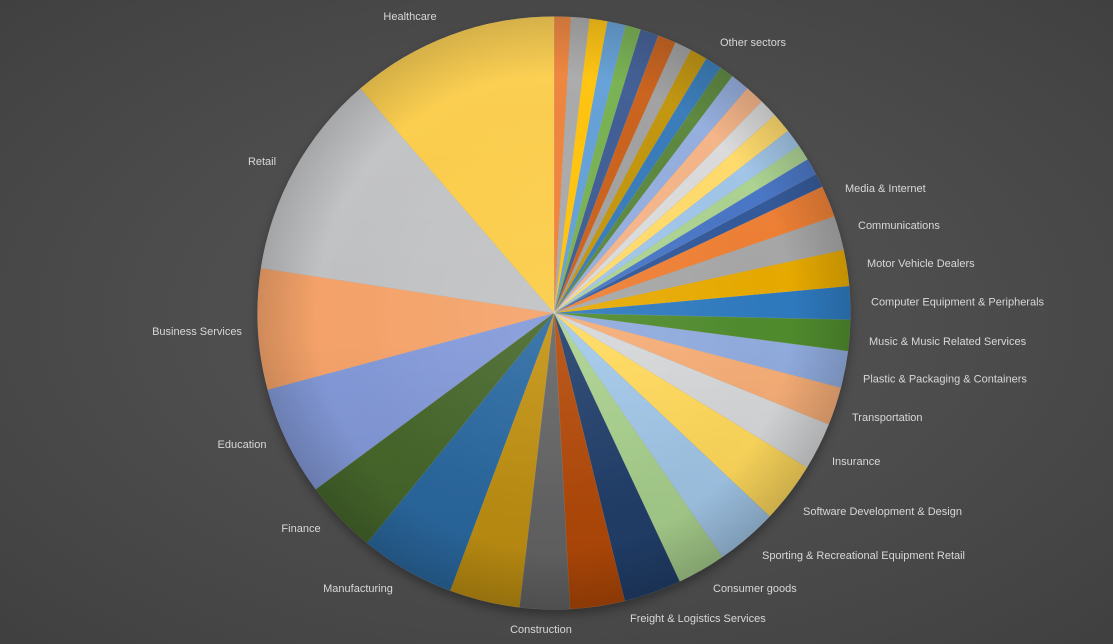 The width and height of the screenshot is (1113, 644). Describe the element at coordinates (945, 380) in the screenshot. I see `svg-text:Plastic & Packaging & Containe: Plastic & Packaging & Containers` at that location.